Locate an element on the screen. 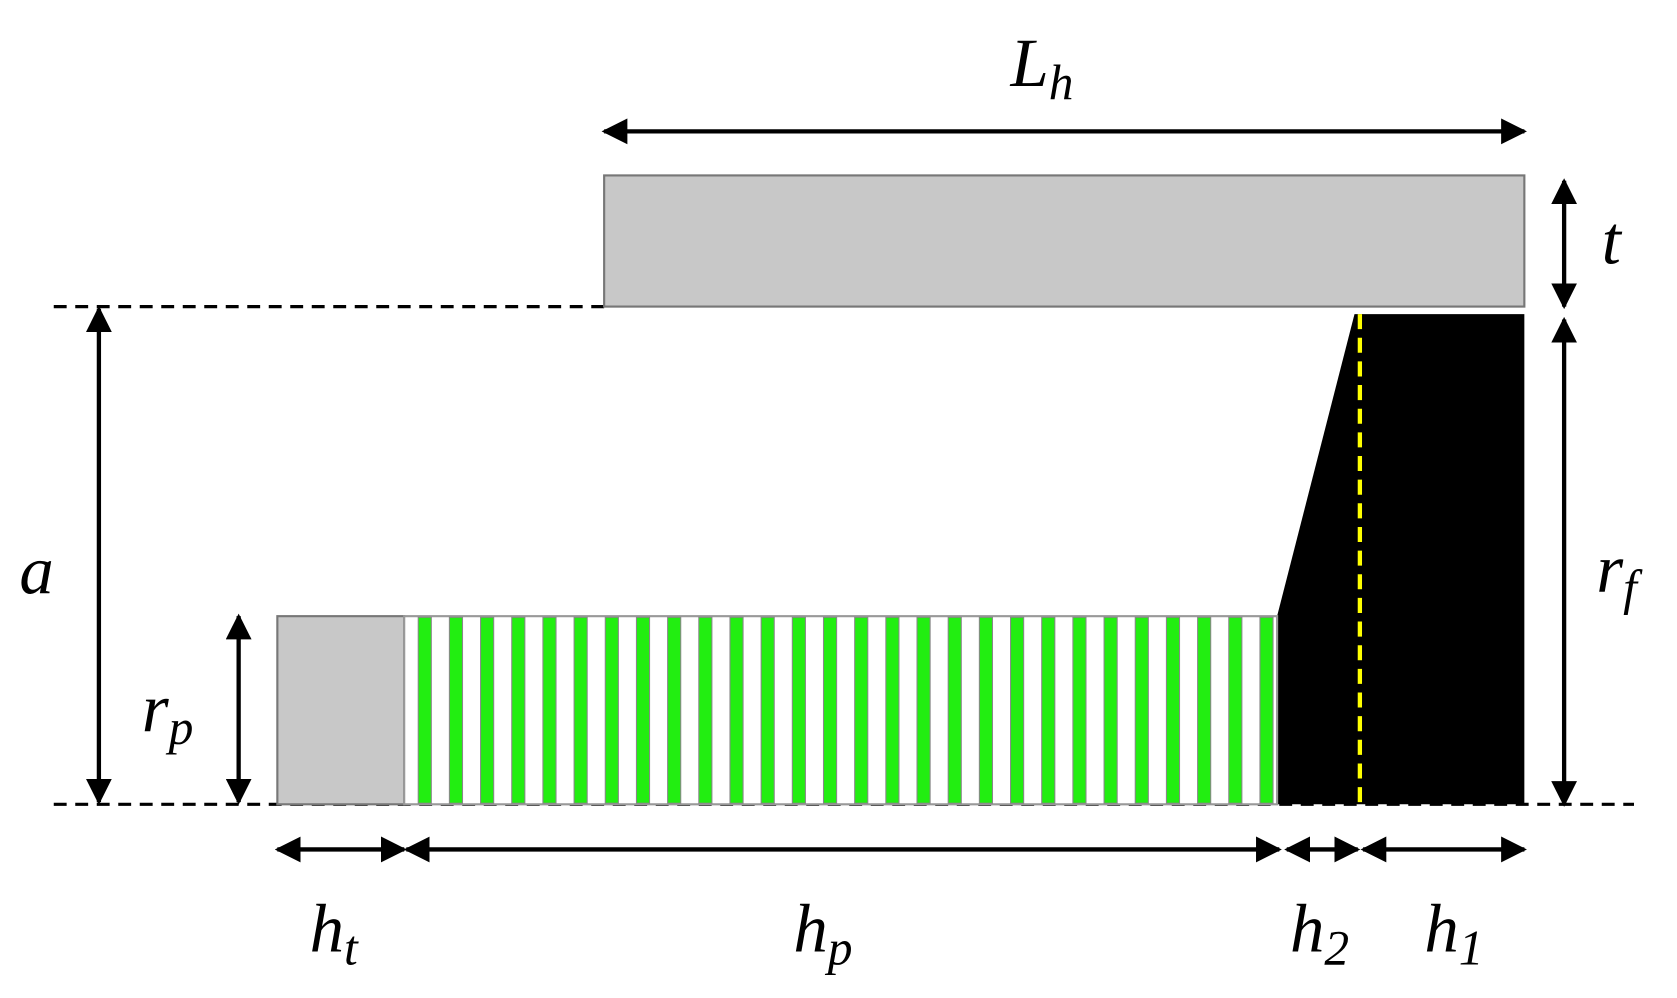 The height and width of the screenshot is (998, 1677). striped-region is located at coordinates (841, 710).